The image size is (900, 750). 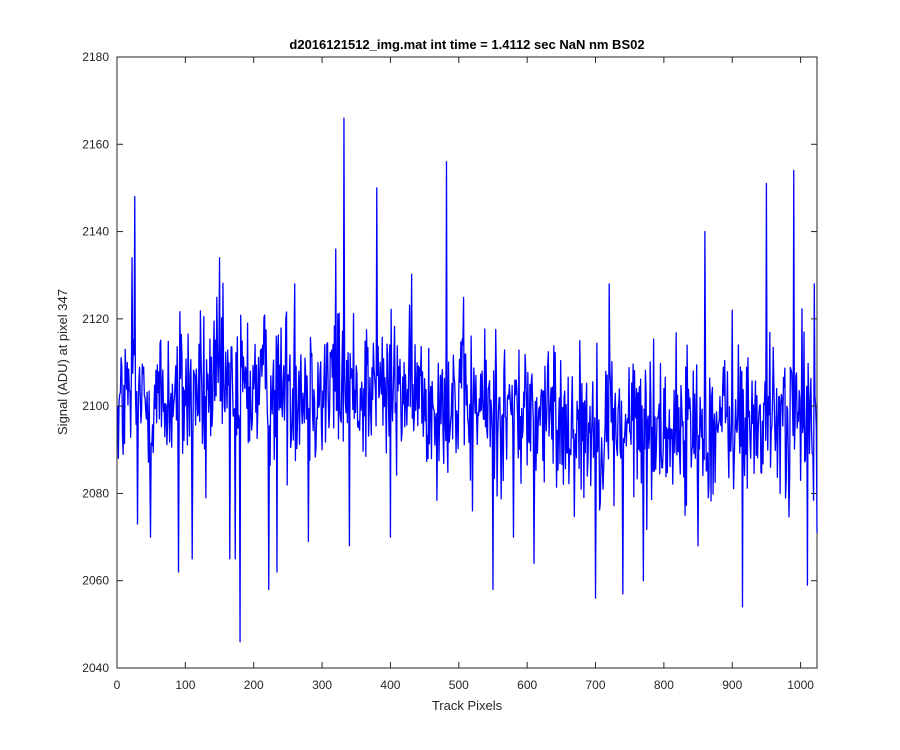 I want to click on y-tick-label: 2140, so click(x=95, y=232).